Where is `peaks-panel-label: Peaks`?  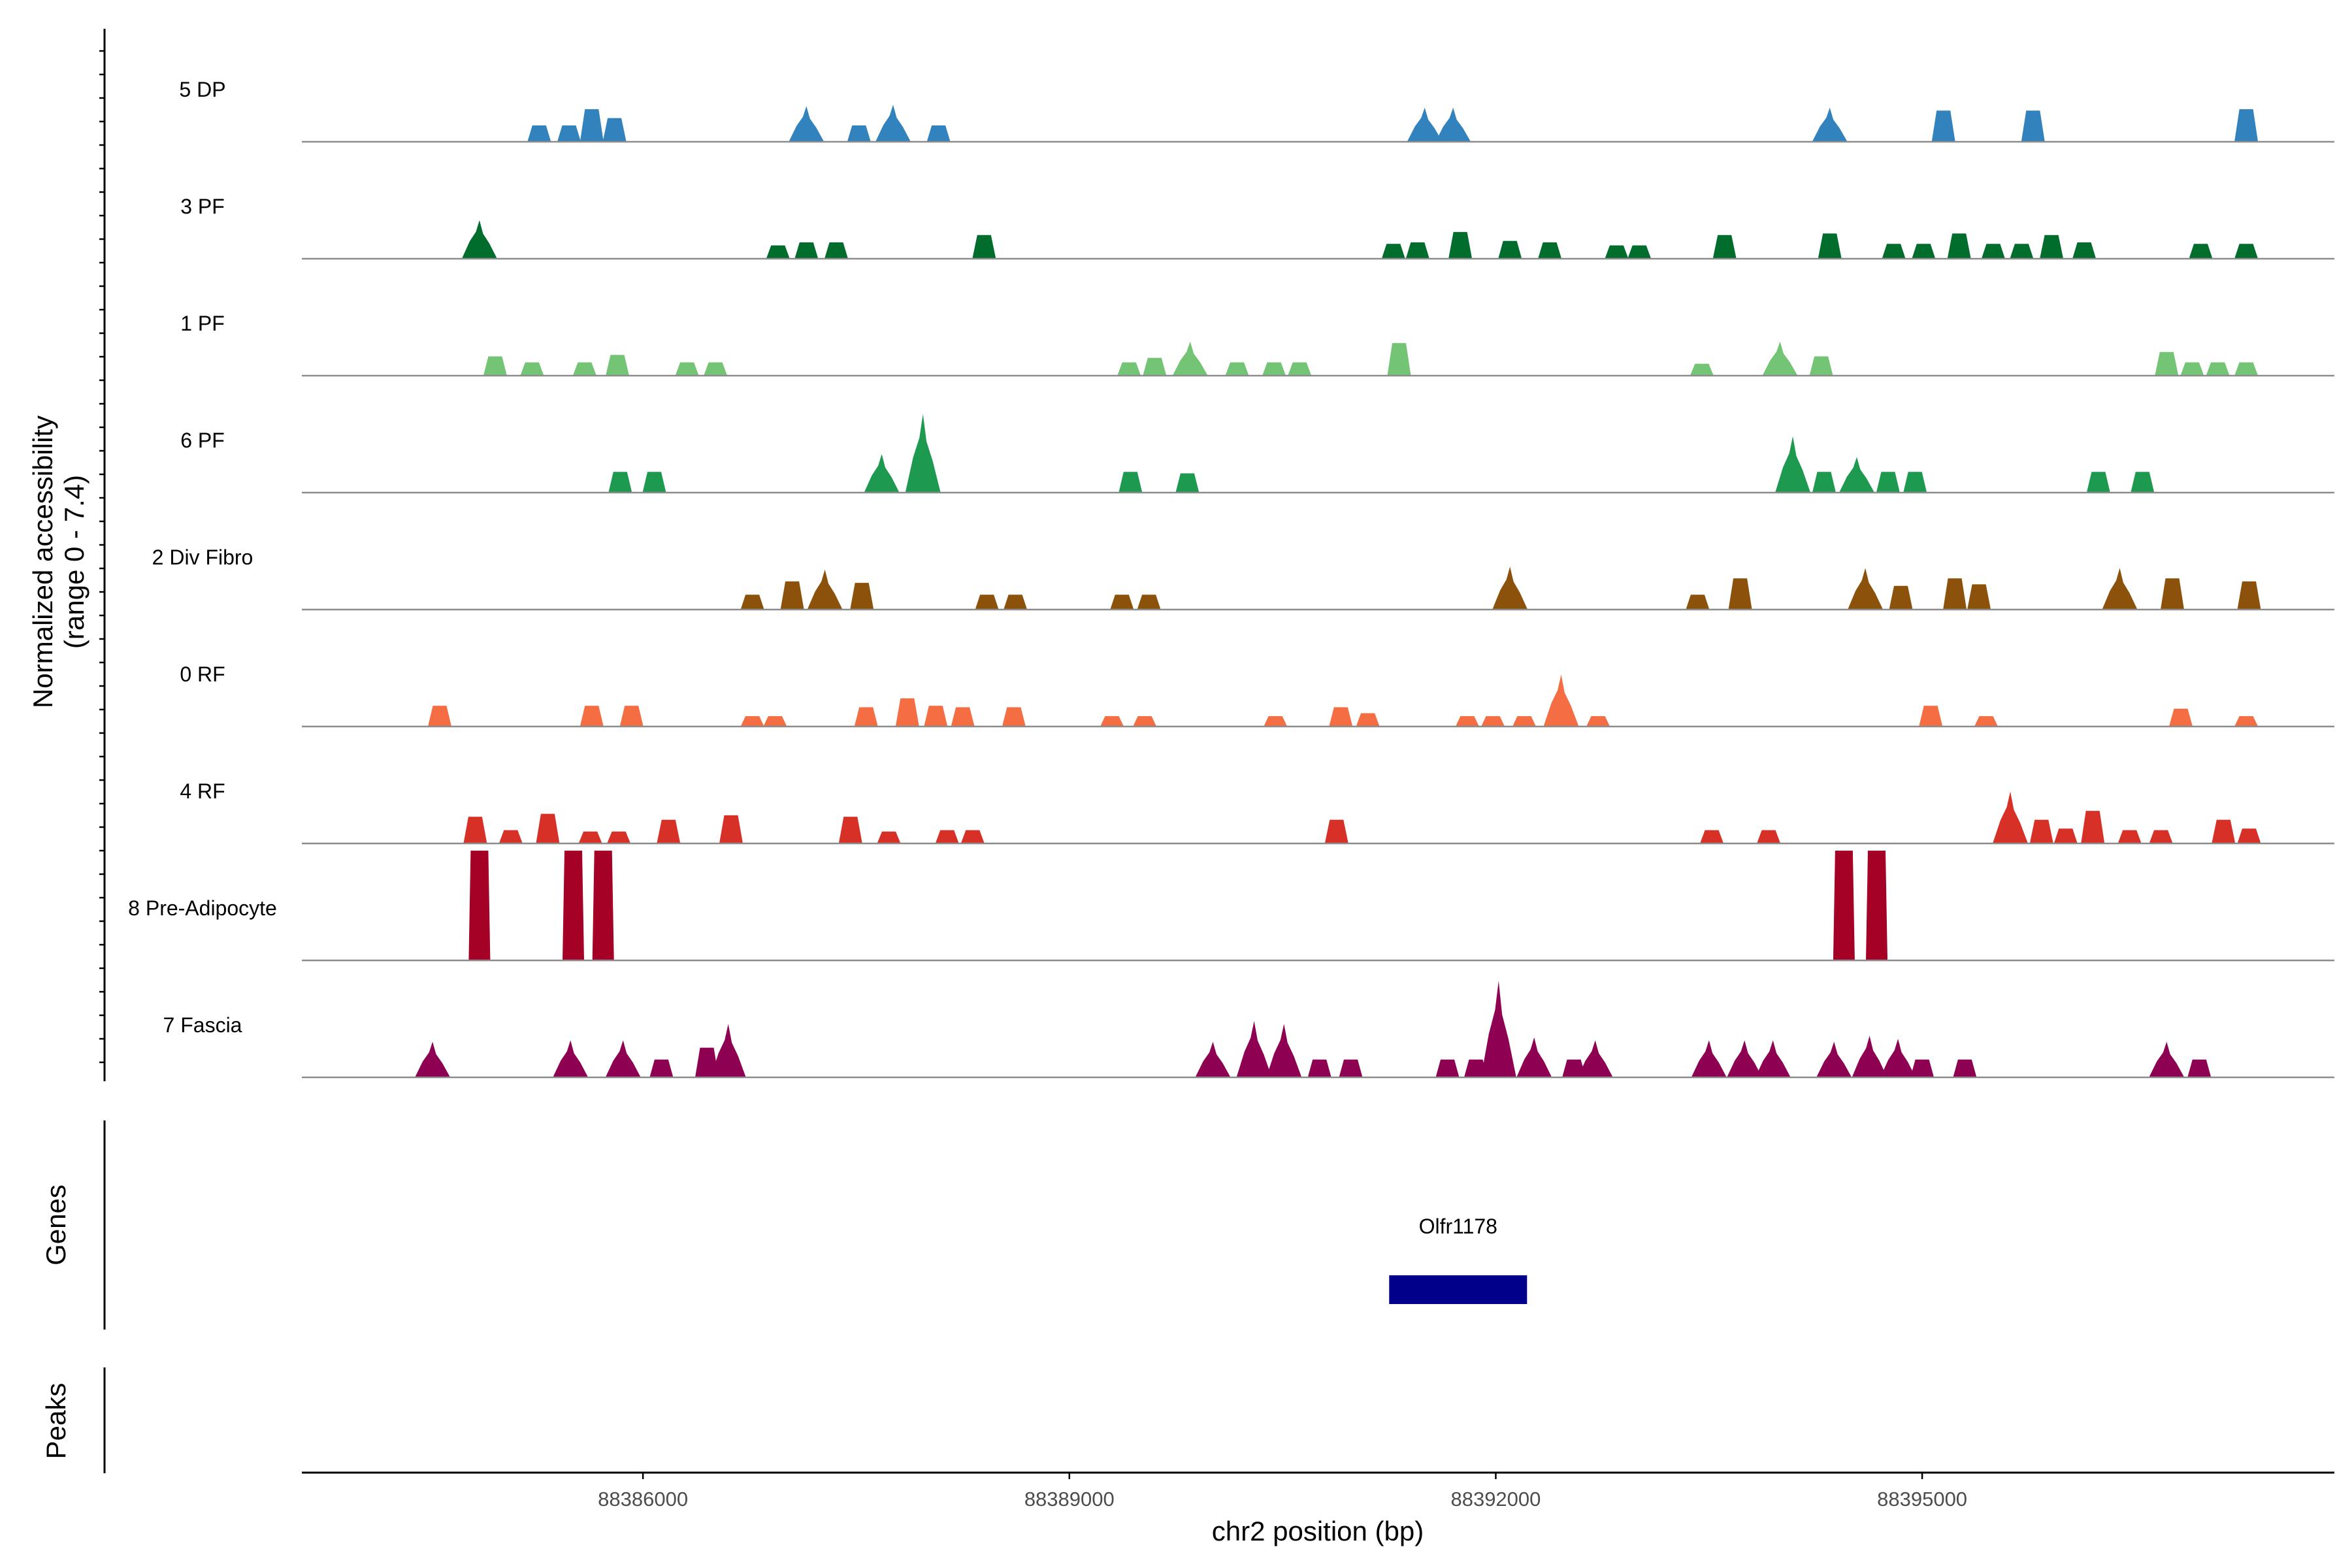 peaks-panel-label: Peaks is located at coordinates (56, 1421).